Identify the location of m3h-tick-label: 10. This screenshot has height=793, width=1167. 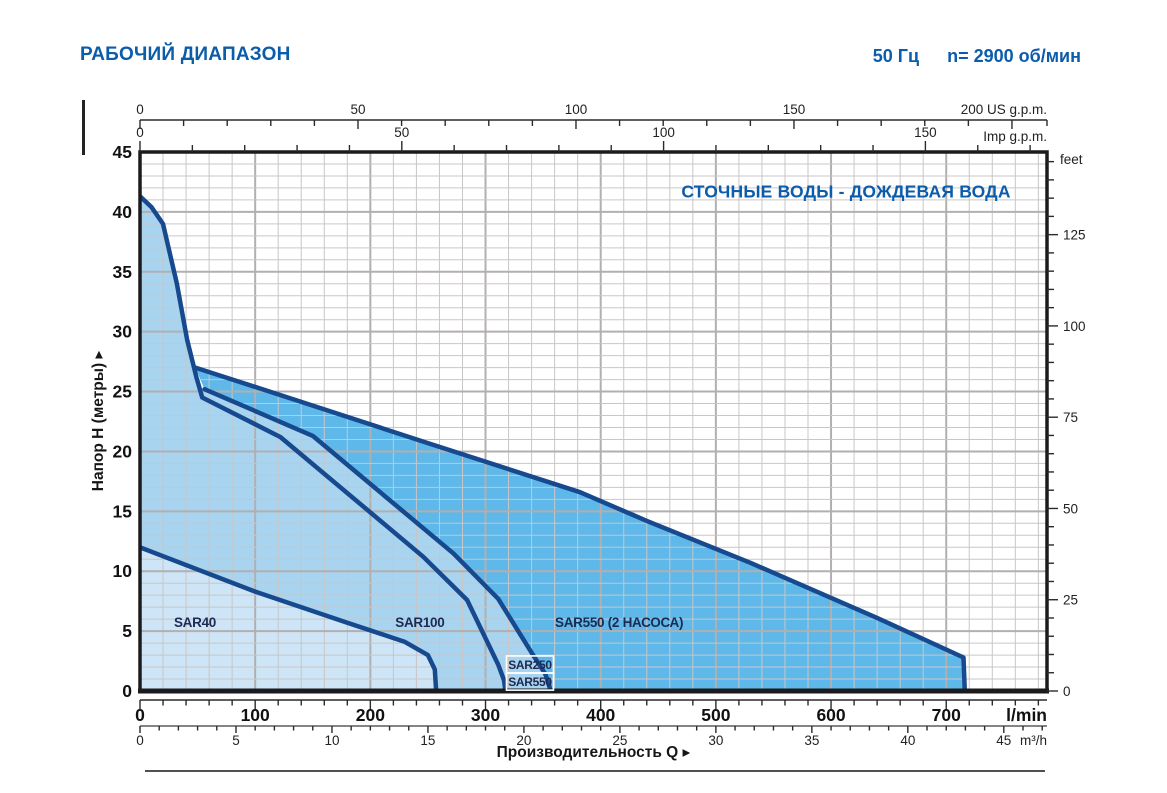
(331, 740).